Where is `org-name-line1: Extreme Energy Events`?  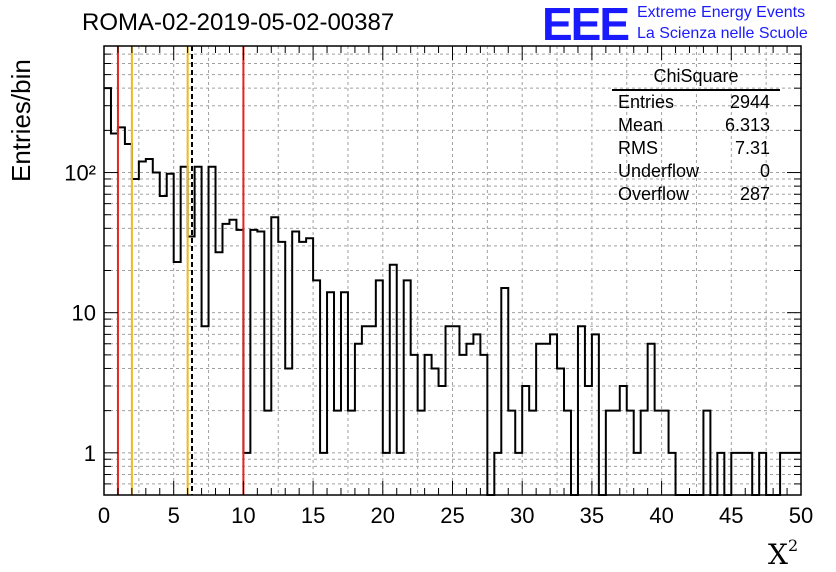 org-name-line1: Extreme Energy Events is located at coordinates (721, 12).